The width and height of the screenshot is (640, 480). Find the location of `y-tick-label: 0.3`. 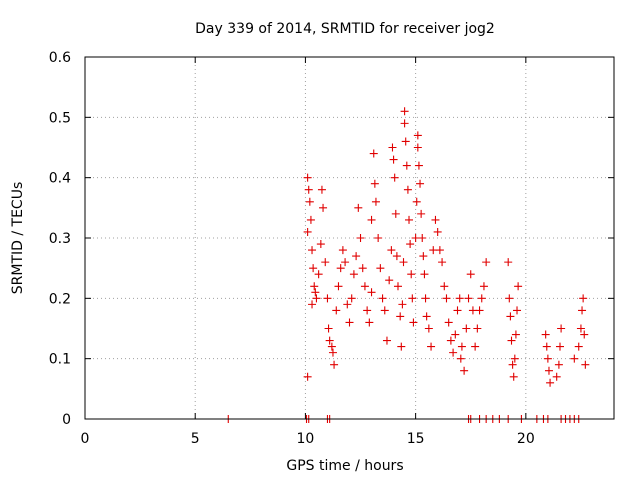

y-tick-label: 0.3 is located at coordinates (60, 239).